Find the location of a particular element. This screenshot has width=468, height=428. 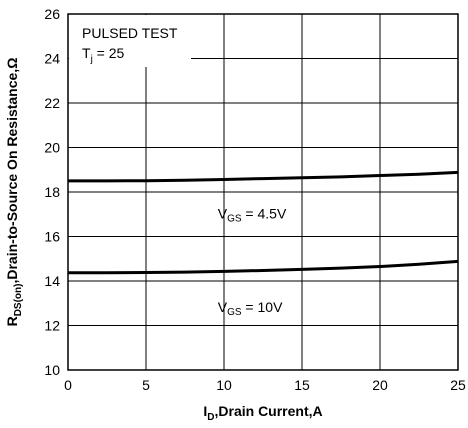

series-label-vgs-4-5: VGS = 4.5V is located at coordinates (252, 215).